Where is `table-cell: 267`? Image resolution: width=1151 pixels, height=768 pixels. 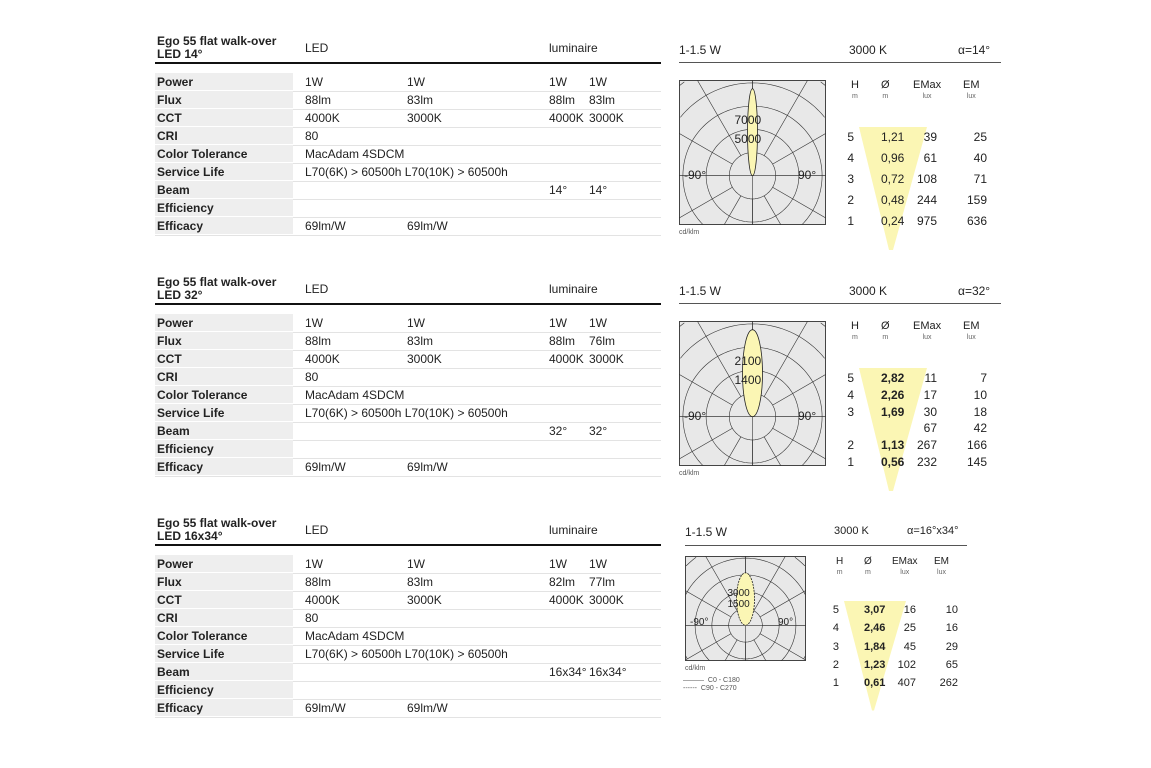
table-cell: 267 is located at coordinates (926, 445).